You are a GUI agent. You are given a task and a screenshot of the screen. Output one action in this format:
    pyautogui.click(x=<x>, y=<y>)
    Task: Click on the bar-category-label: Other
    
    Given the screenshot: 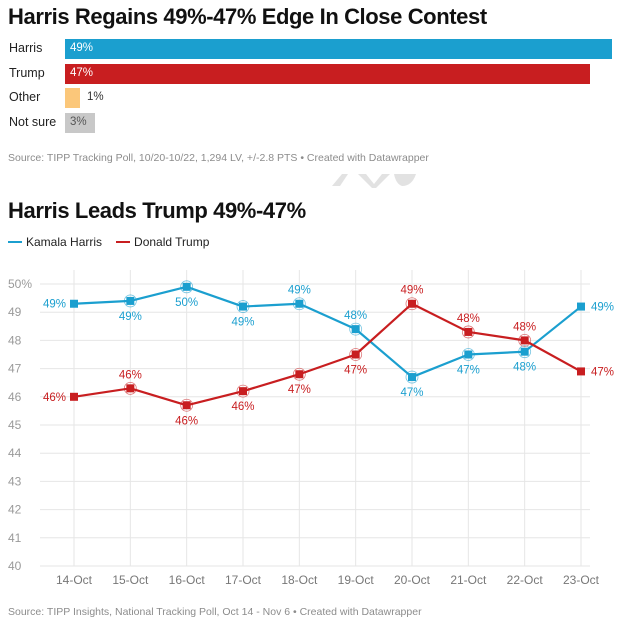 What is the action you would take?
    pyautogui.click(x=25, y=97)
    